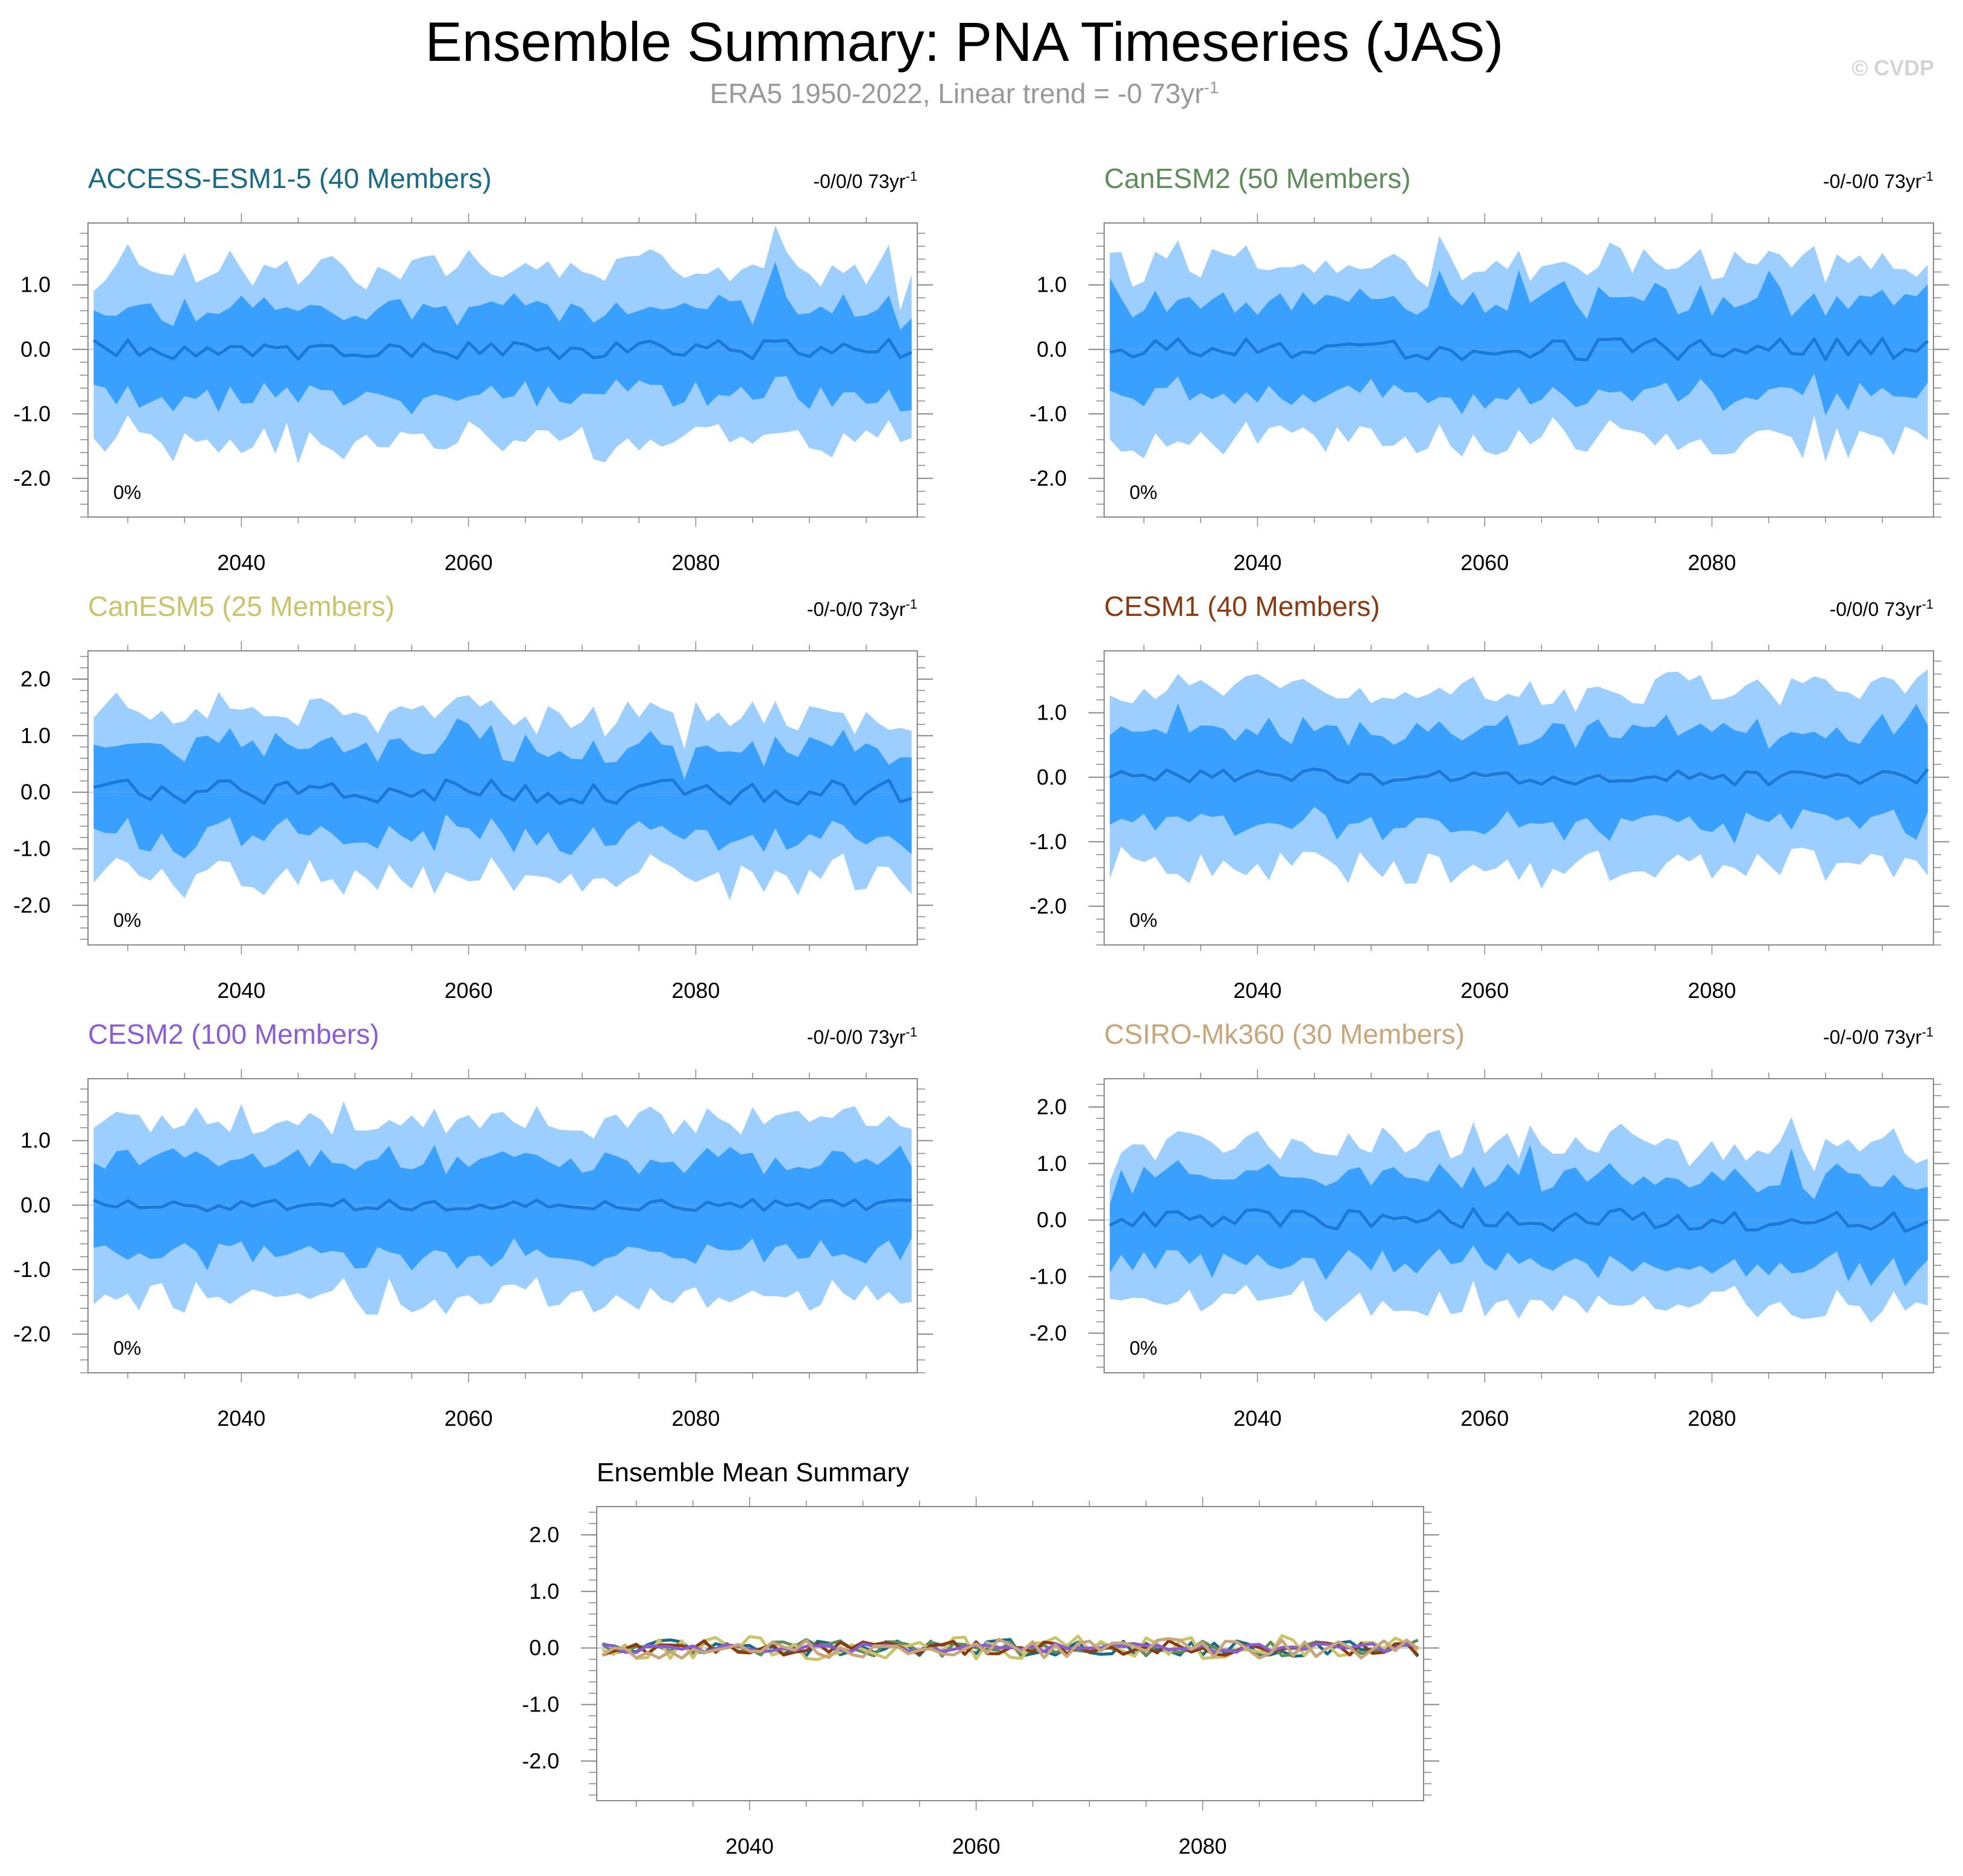  I want to click on series-line-canesm5, so click(1010, 1647).